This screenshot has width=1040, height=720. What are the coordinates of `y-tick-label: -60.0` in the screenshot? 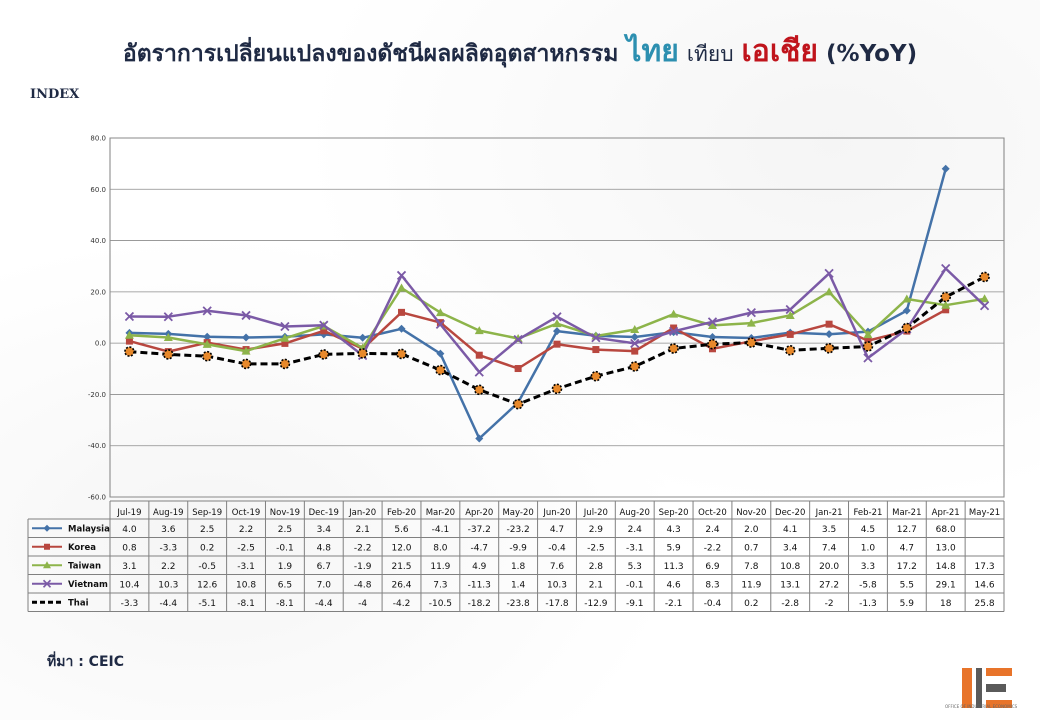 It's located at (97, 498).